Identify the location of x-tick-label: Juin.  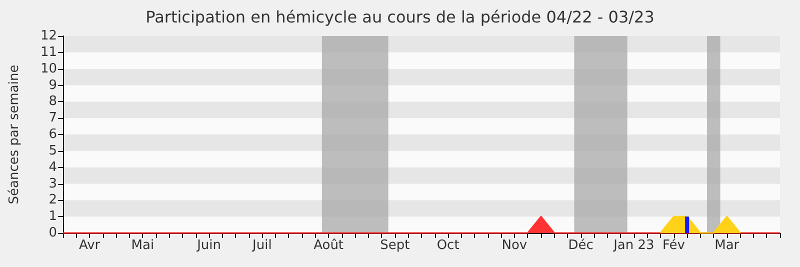
(209, 245).